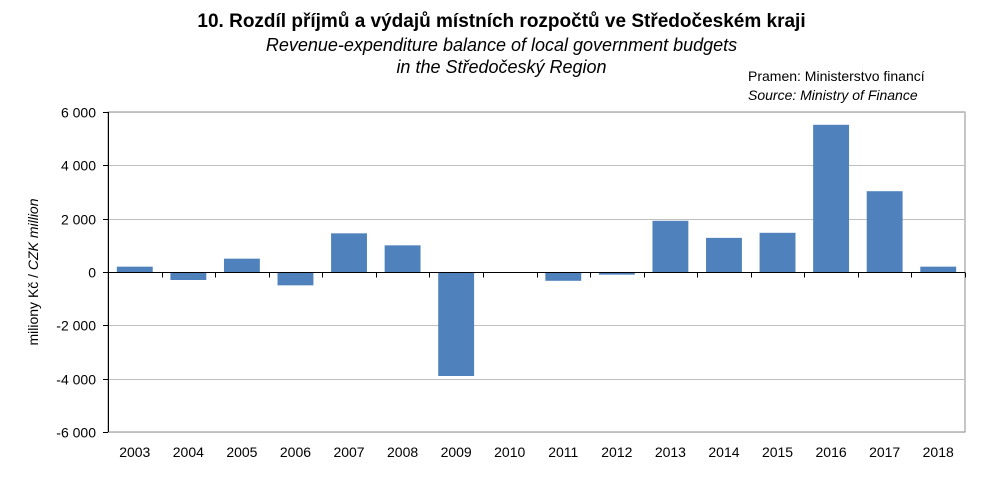 This screenshot has width=1003, height=480. Describe the element at coordinates (76, 380) in the screenshot. I see `y-tick-label: -4 000` at that location.